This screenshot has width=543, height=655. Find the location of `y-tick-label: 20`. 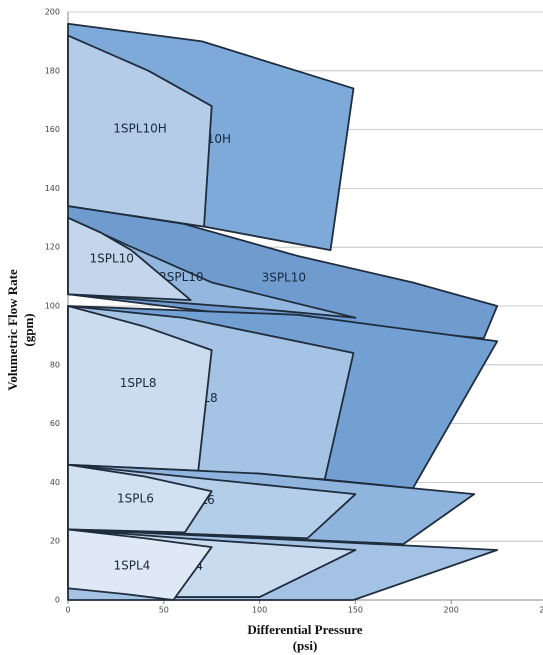

y-tick-label: 20 is located at coordinates (55, 541).